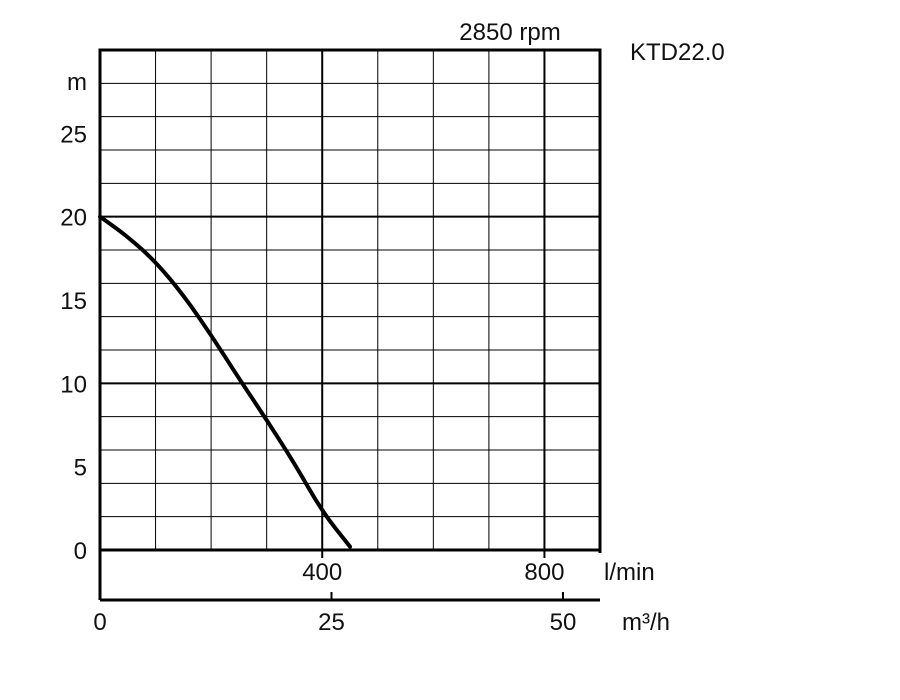 The height and width of the screenshot is (700, 900). What do you see at coordinates (677, 52) in the screenshot?
I see `chart-title: KTD22.0` at bounding box center [677, 52].